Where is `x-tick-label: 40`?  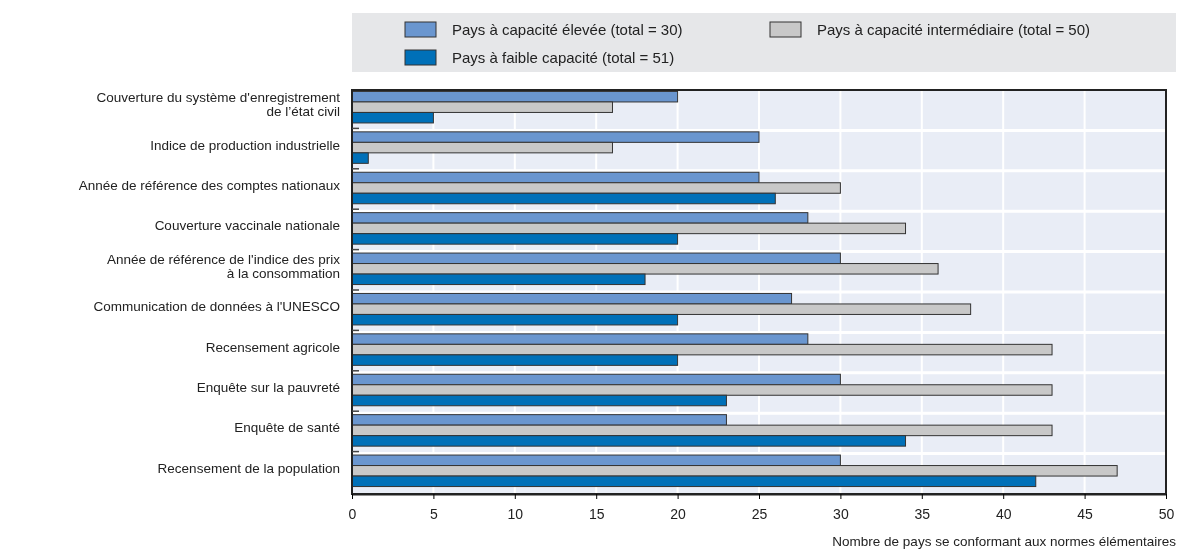
x-tick-label: 40 is located at coordinates (1003, 513).